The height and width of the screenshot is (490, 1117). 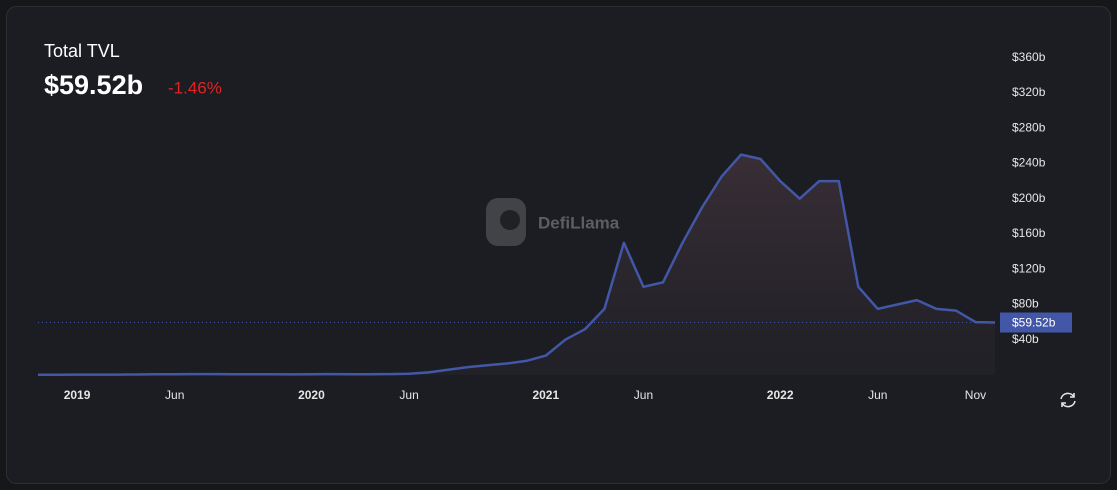 I want to click on x-tick-label: 2021, so click(x=545, y=395).